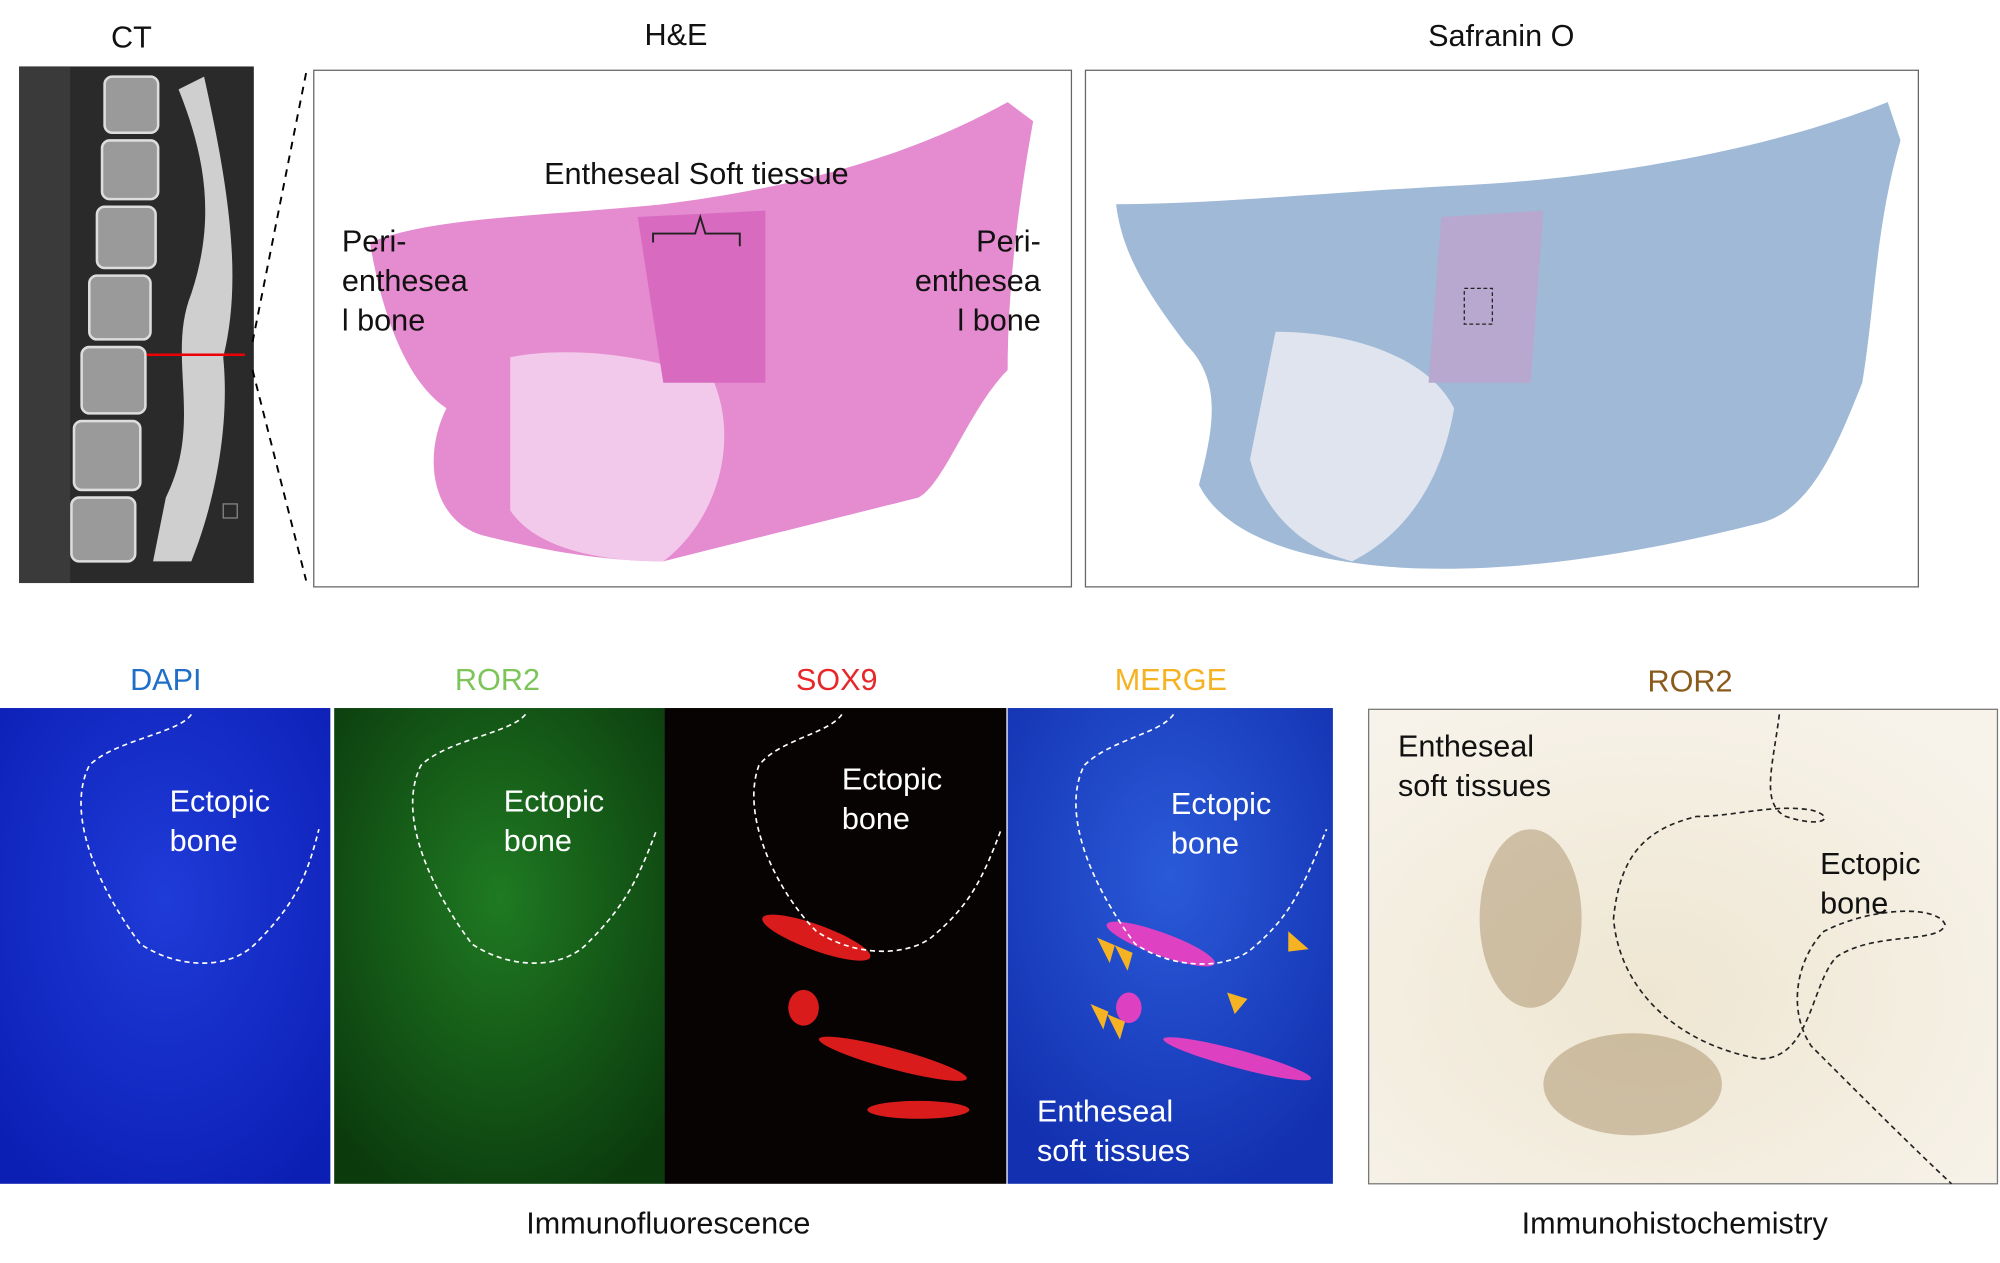  What do you see at coordinates (499, 946) in the screenshot?
I see `ror2-image` at bounding box center [499, 946].